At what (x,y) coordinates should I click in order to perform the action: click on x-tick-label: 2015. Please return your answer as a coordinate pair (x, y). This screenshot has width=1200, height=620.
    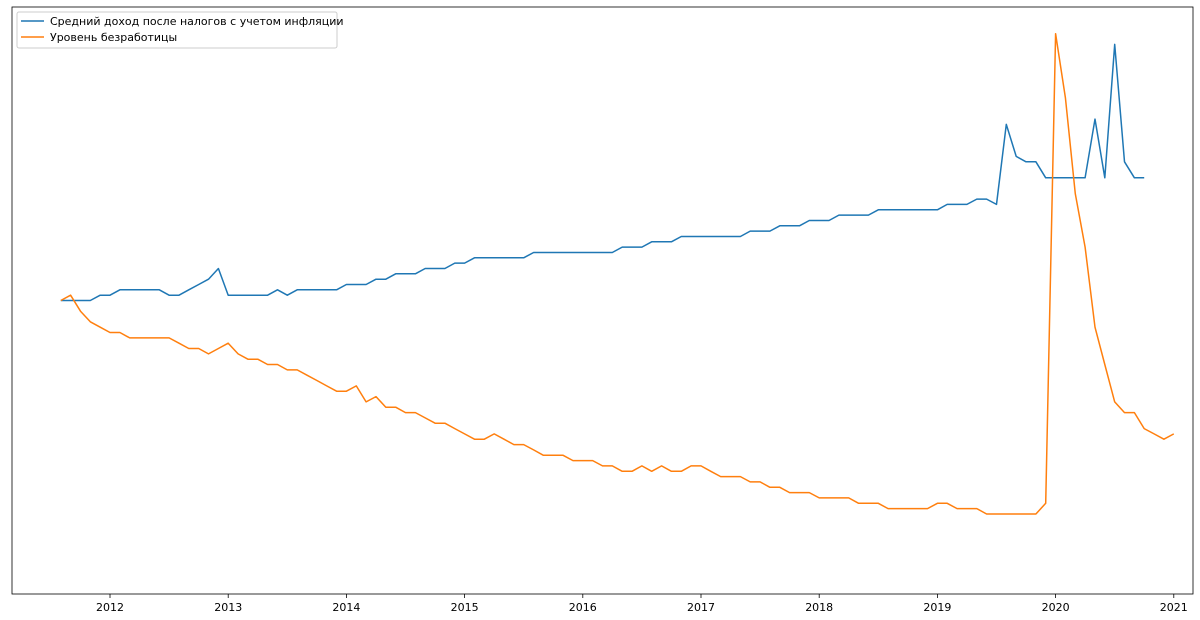
    Looking at the image, I should click on (465, 607).